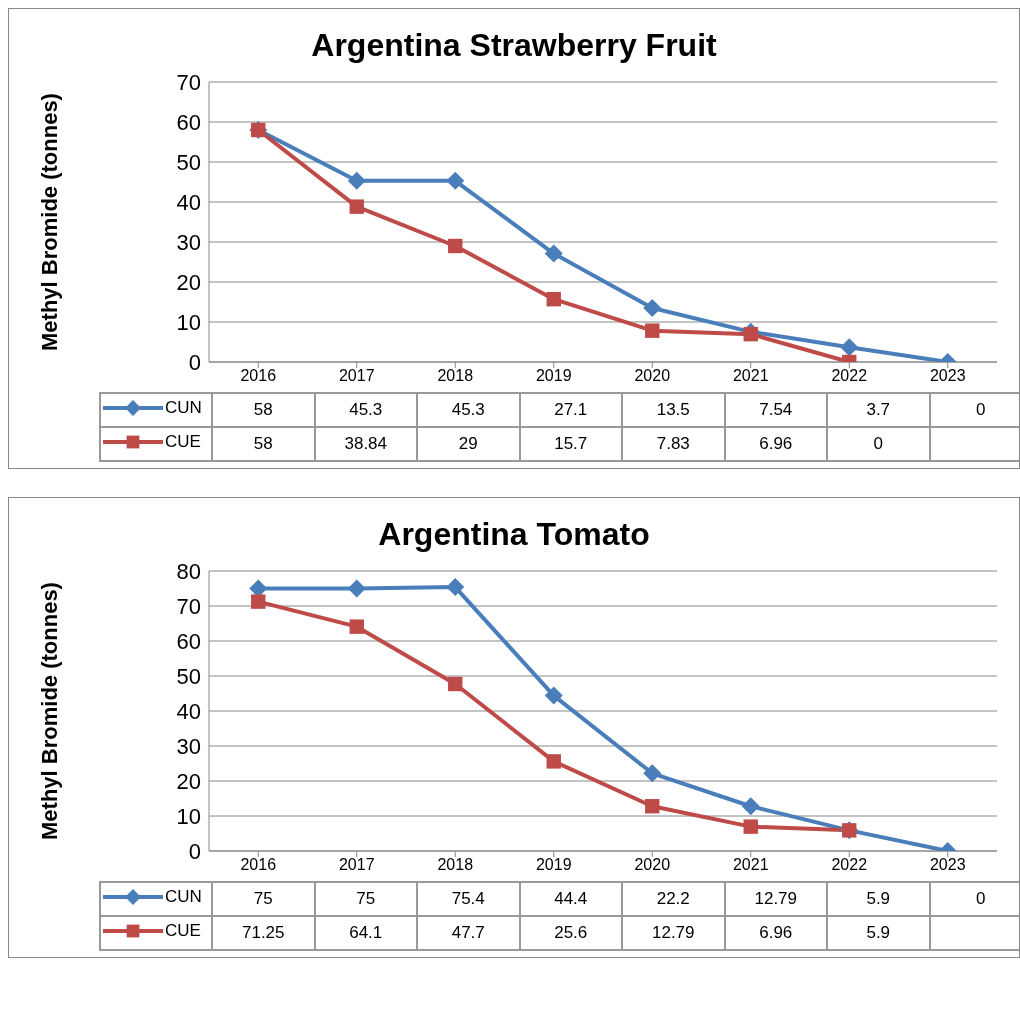 The image size is (1020, 1035). Describe the element at coordinates (673, 899) in the screenshot. I see `data-label: 22.2` at that location.